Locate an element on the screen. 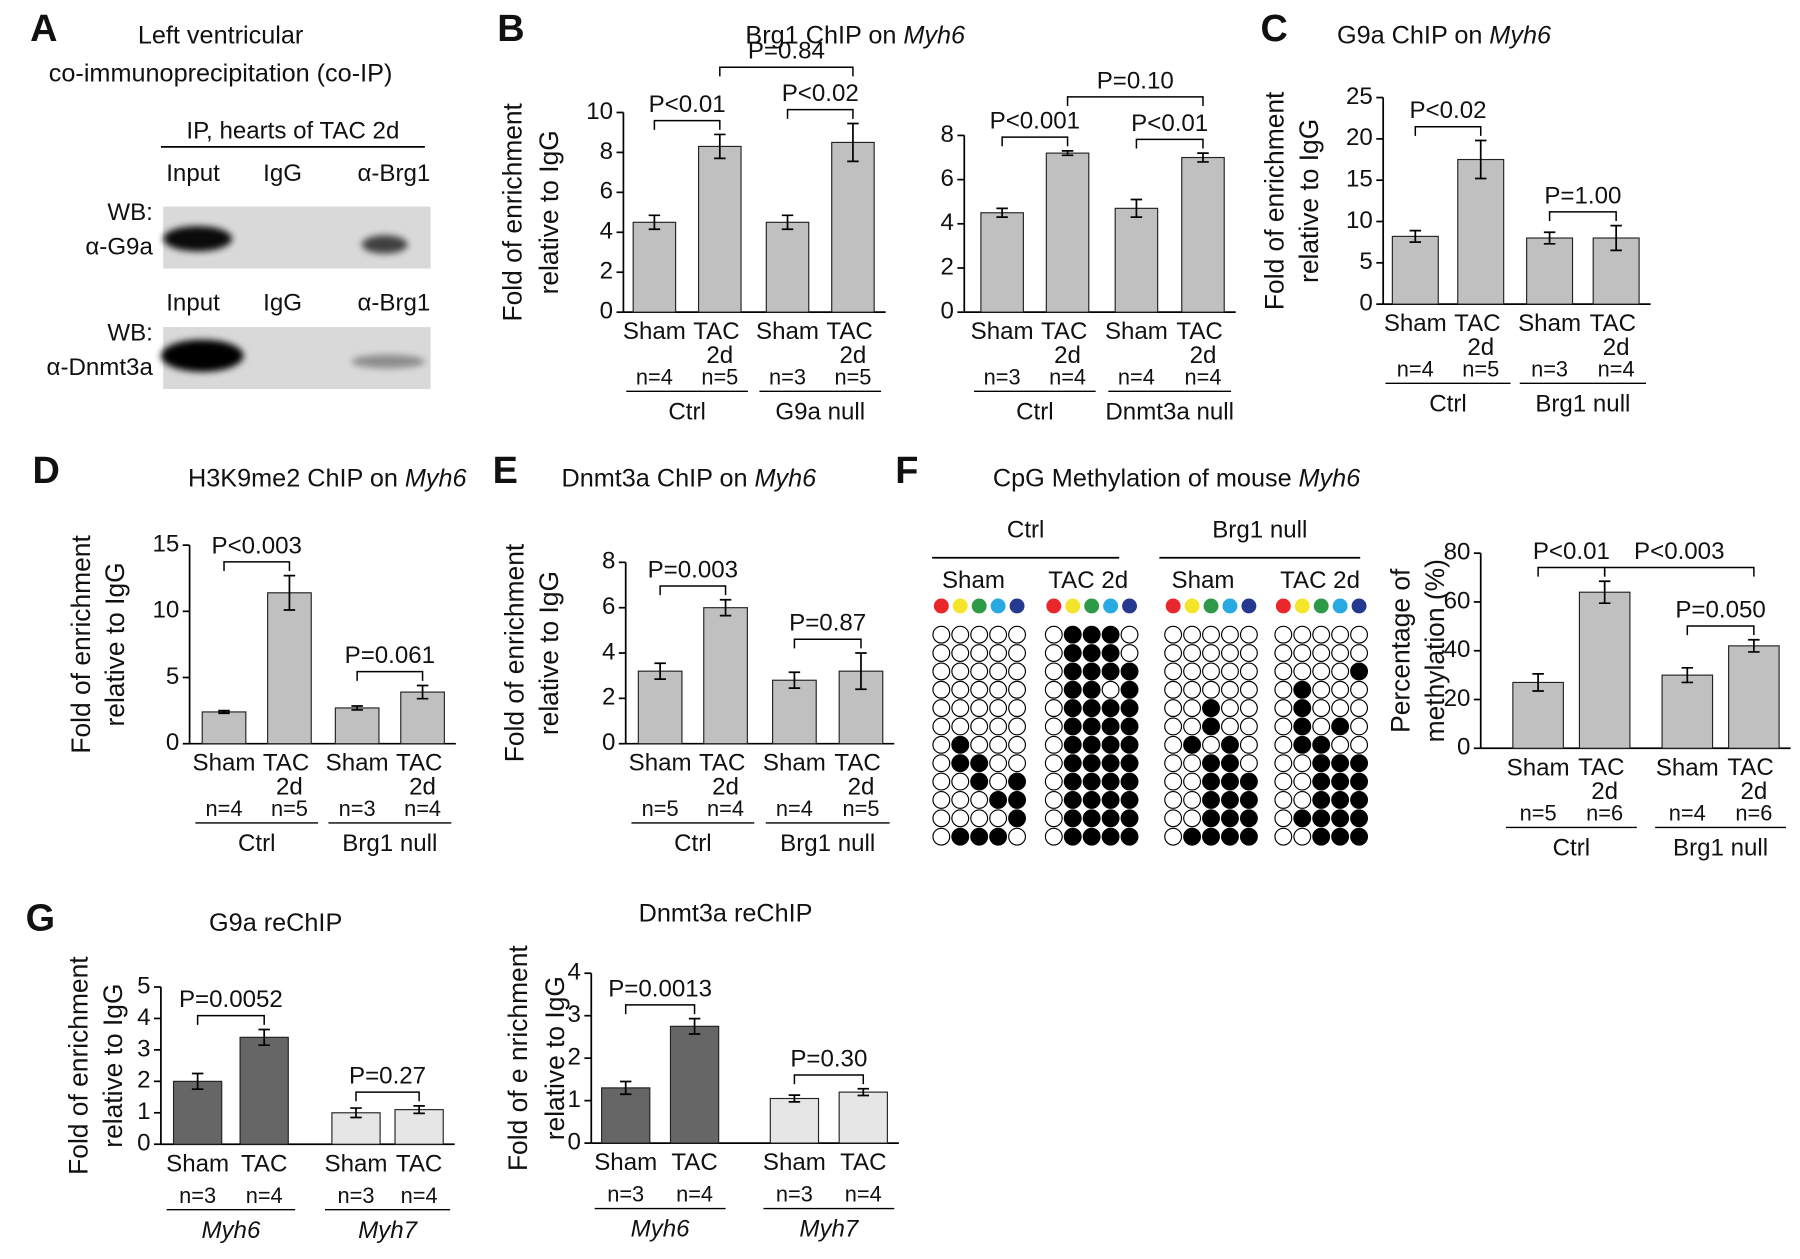 The image size is (1800, 1259). gene-name: Myh6 is located at coordinates (785, 478).